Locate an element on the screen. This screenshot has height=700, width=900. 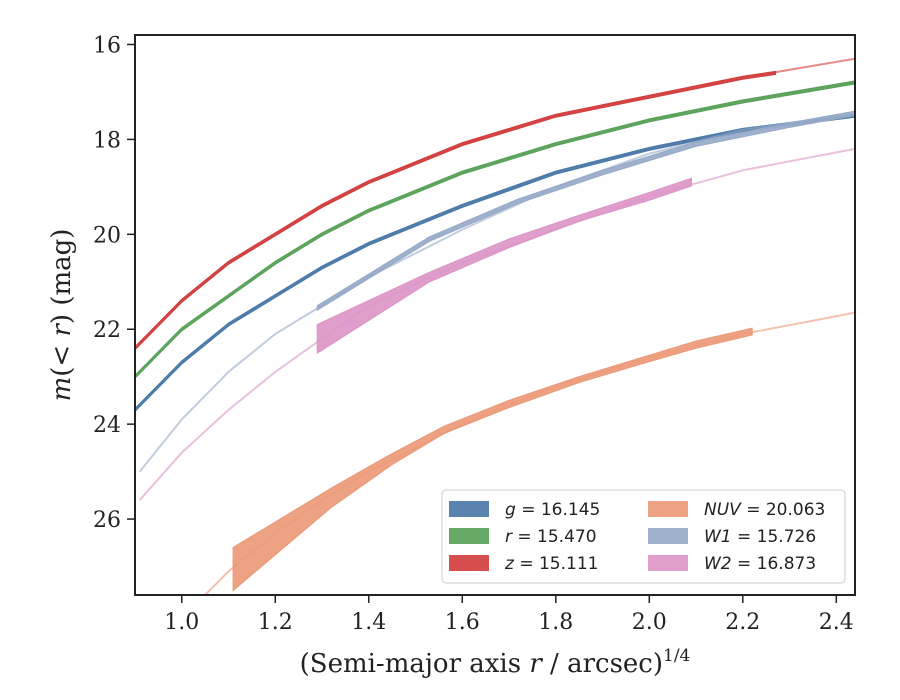
legend-label-r: r = 15.470 is located at coordinates (551, 537).